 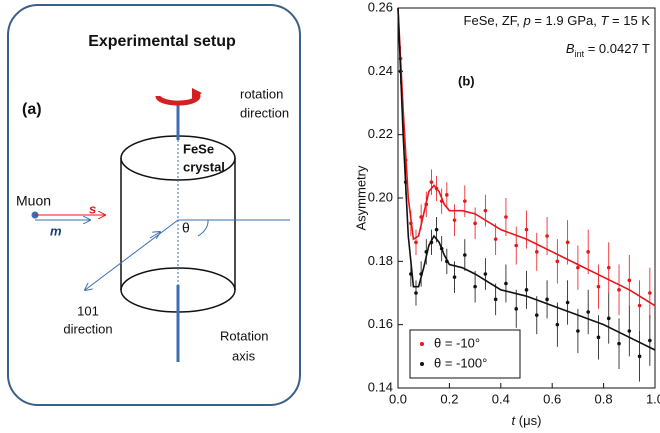 I want to click on crystal-label: crystal, so click(x=204, y=166).